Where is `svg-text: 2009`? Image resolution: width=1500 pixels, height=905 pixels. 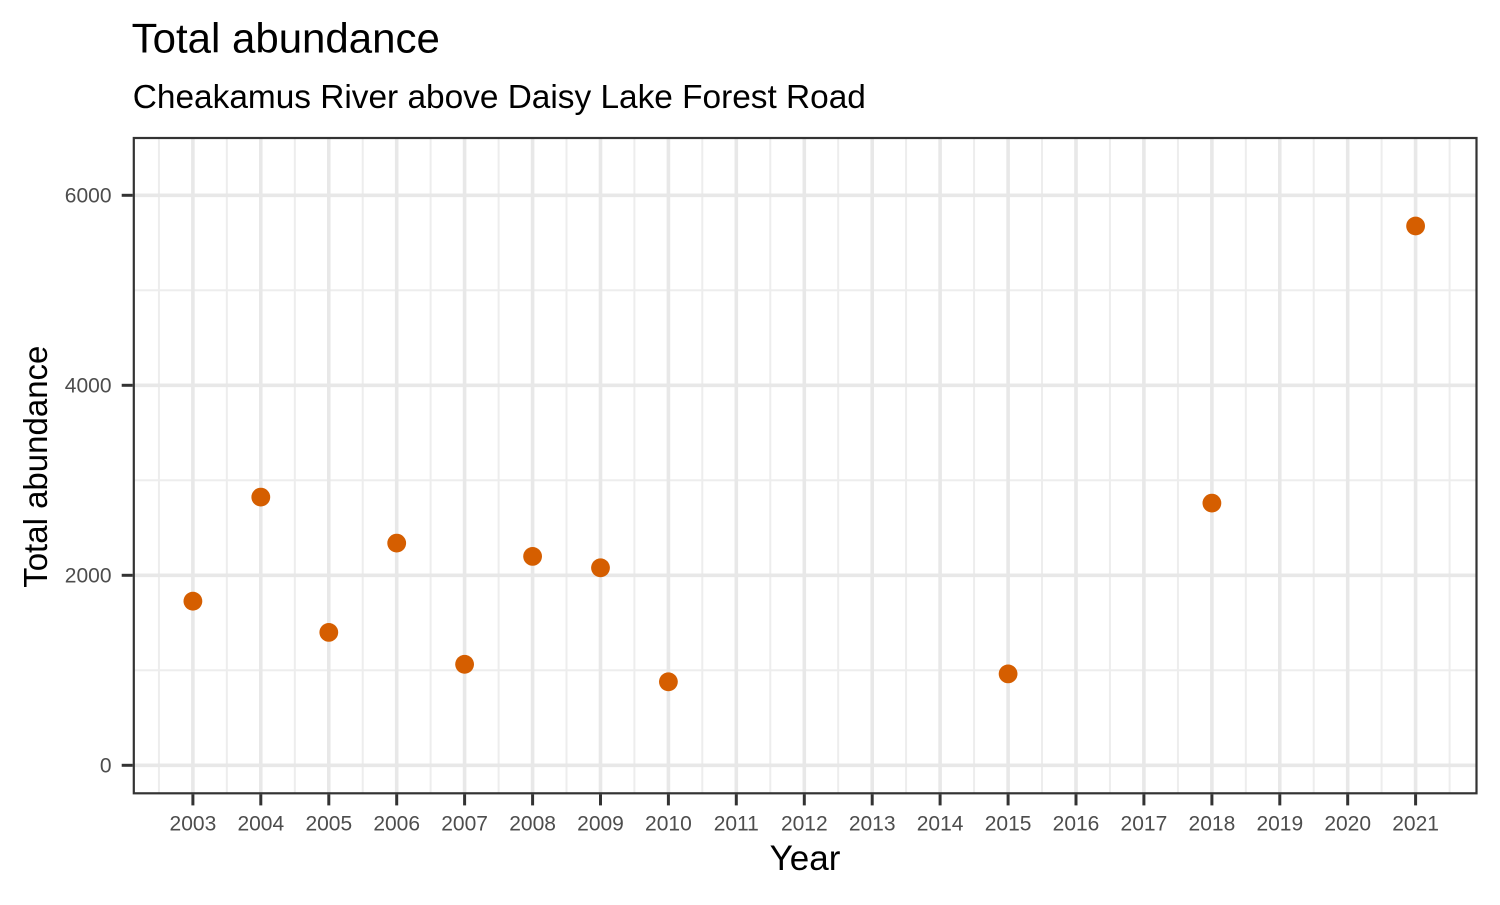 svg-text: 2009 is located at coordinates (600, 824).